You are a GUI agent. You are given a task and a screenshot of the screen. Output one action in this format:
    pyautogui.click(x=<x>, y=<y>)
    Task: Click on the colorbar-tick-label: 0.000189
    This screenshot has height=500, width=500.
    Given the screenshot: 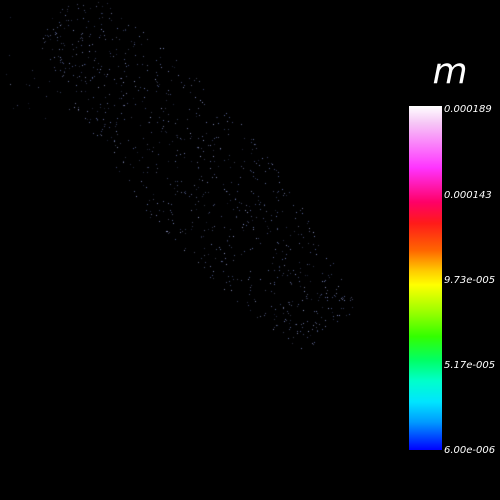 What is the action you would take?
    pyautogui.click(x=468, y=109)
    